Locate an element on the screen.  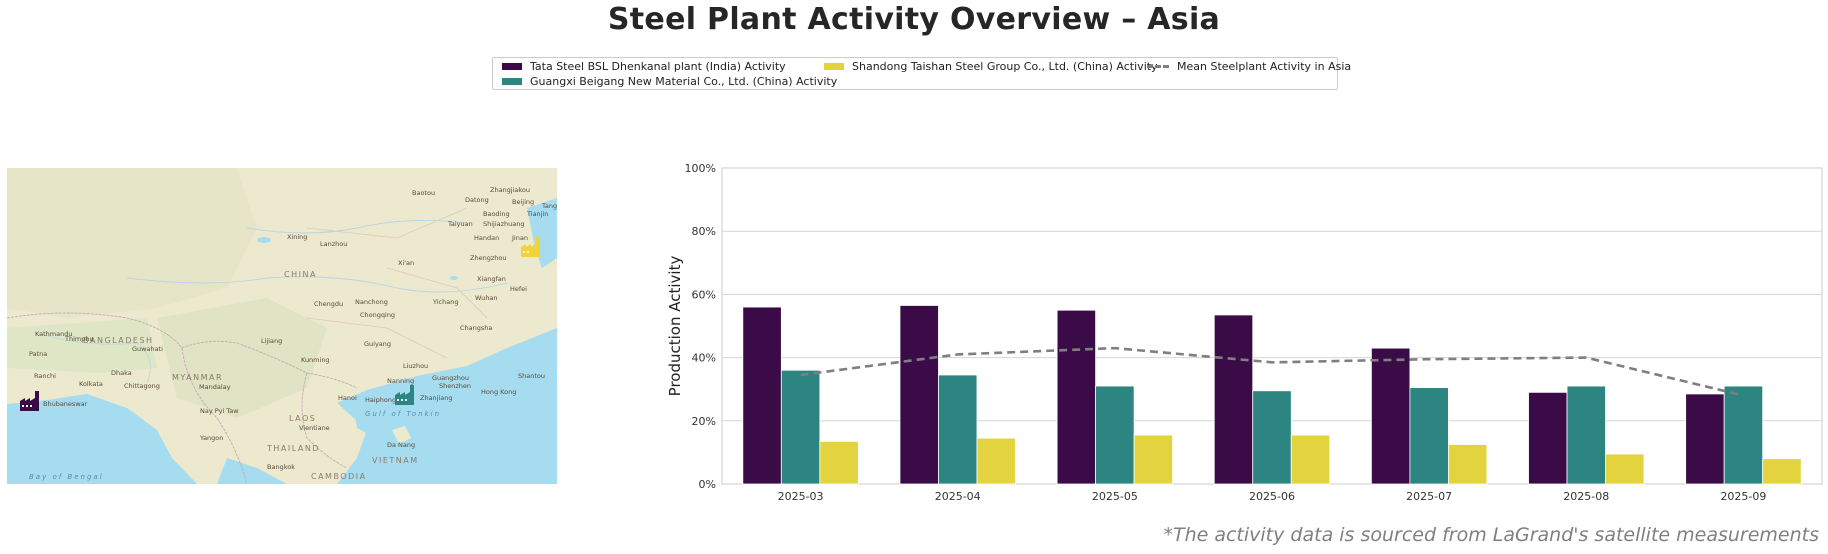
map-city-label: Zhangjiakou is located at coordinates (510, 190).